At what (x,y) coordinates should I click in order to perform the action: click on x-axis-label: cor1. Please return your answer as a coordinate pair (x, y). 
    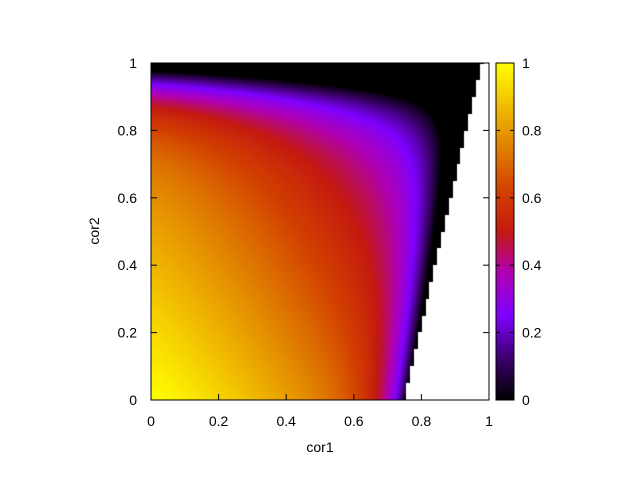
    Looking at the image, I should click on (319, 447).